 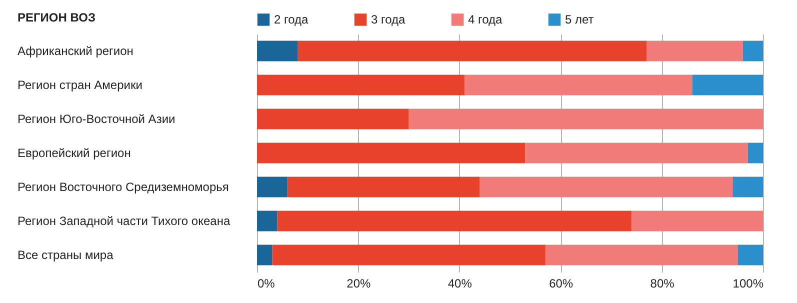 I want to click on legend-label: 5 лет, so click(x=579, y=19).